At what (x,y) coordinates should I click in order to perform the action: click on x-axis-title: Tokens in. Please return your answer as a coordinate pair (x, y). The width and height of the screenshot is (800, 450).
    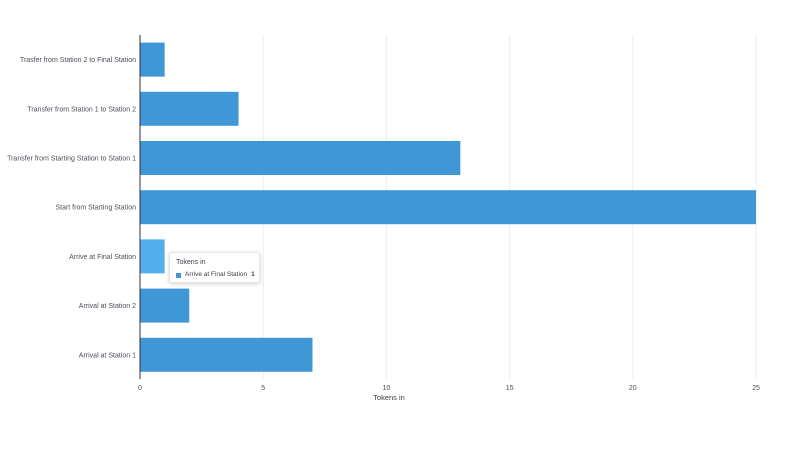
    Looking at the image, I should click on (389, 397).